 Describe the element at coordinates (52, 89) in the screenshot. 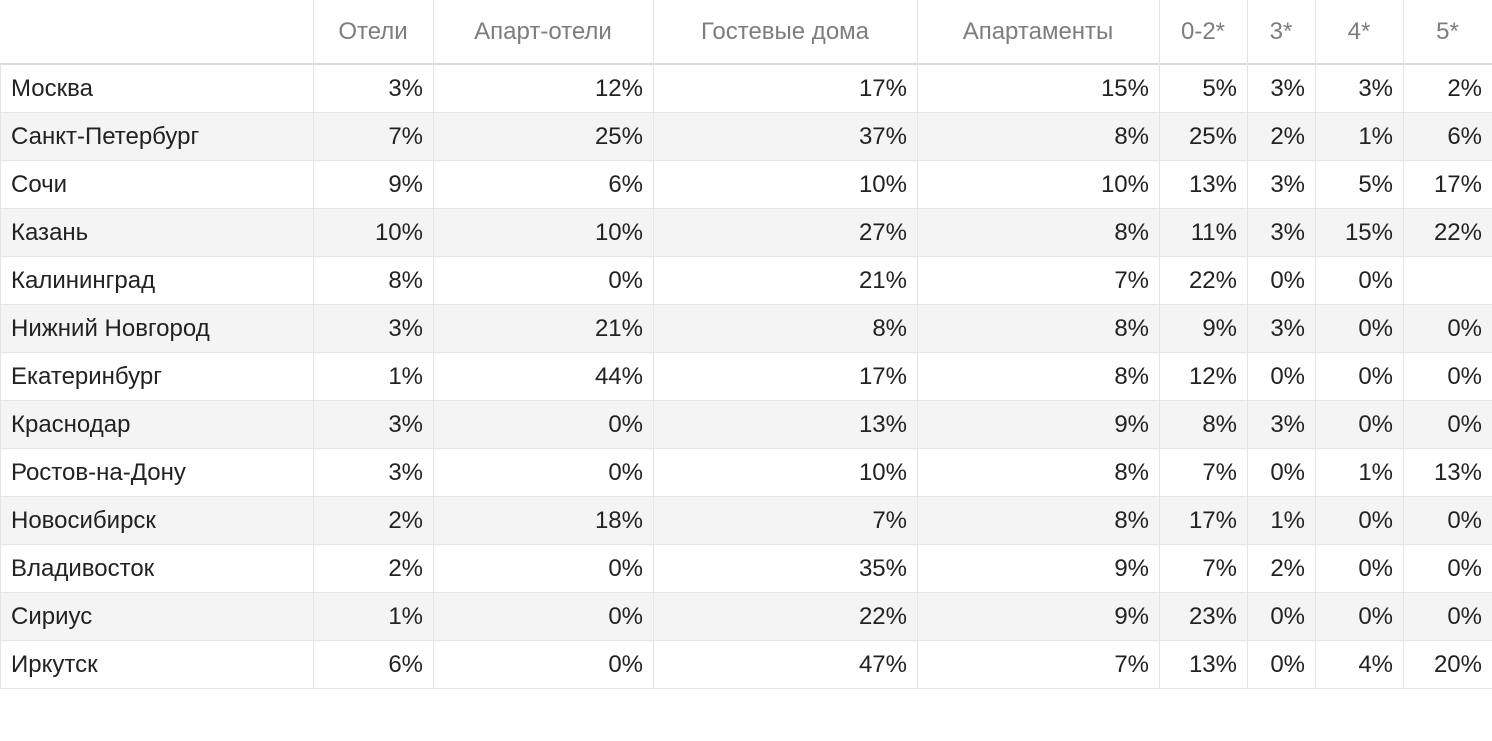

I see `row-label: Москва` at that location.